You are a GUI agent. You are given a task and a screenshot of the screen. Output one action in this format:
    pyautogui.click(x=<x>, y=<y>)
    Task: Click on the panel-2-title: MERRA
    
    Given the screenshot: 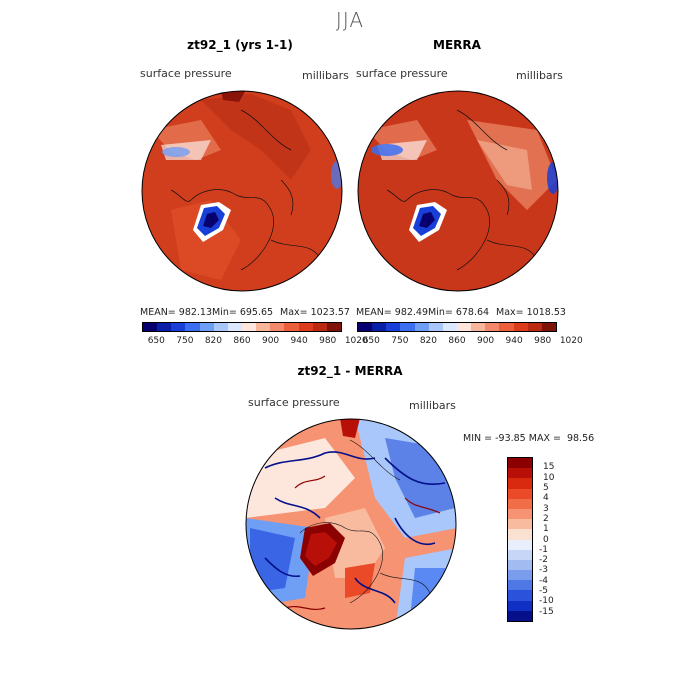 What is the action you would take?
    pyautogui.click(x=457, y=45)
    